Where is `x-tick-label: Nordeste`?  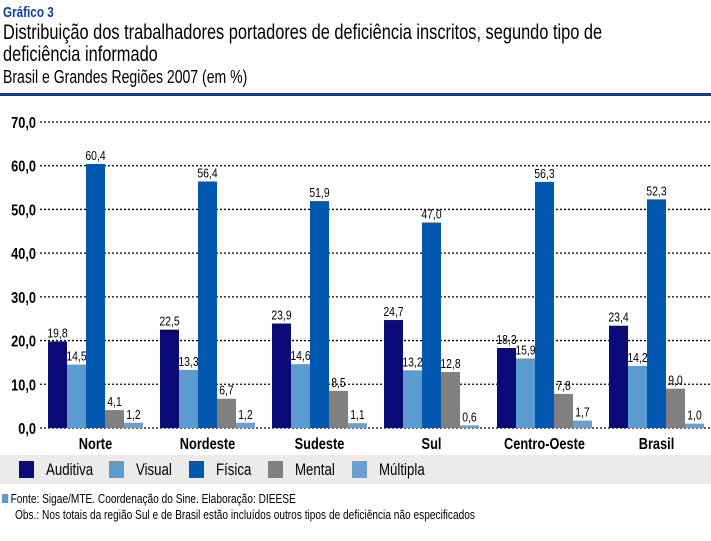 x-tick-label: Nordeste is located at coordinates (207, 443).